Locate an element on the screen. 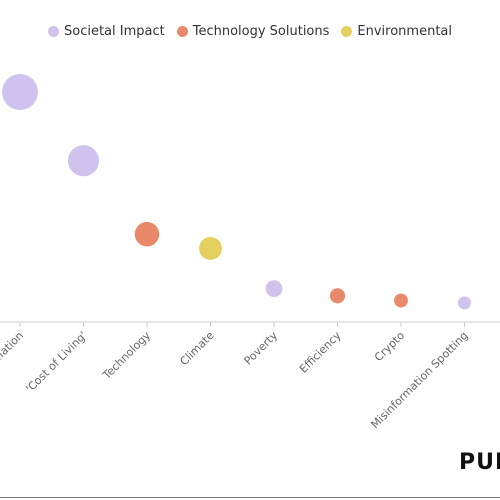 This screenshot has width=500, height=500. x-tick-label: Efficiency is located at coordinates (320, 352).